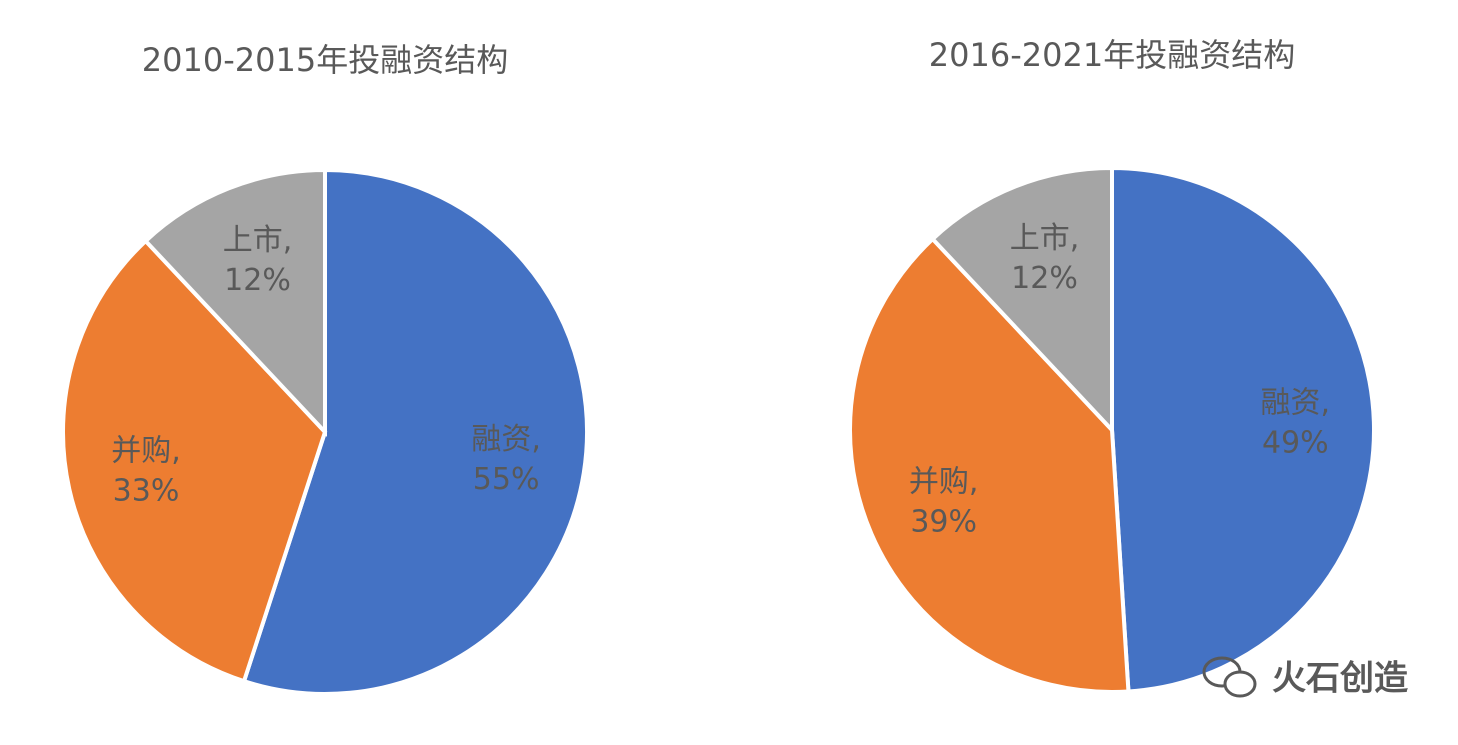 The image size is (1458, 745). What do you see at coordinates (943, 521) in the screenshot?
I see `slice-value-label: 39%` at bounding box center [943, 521].